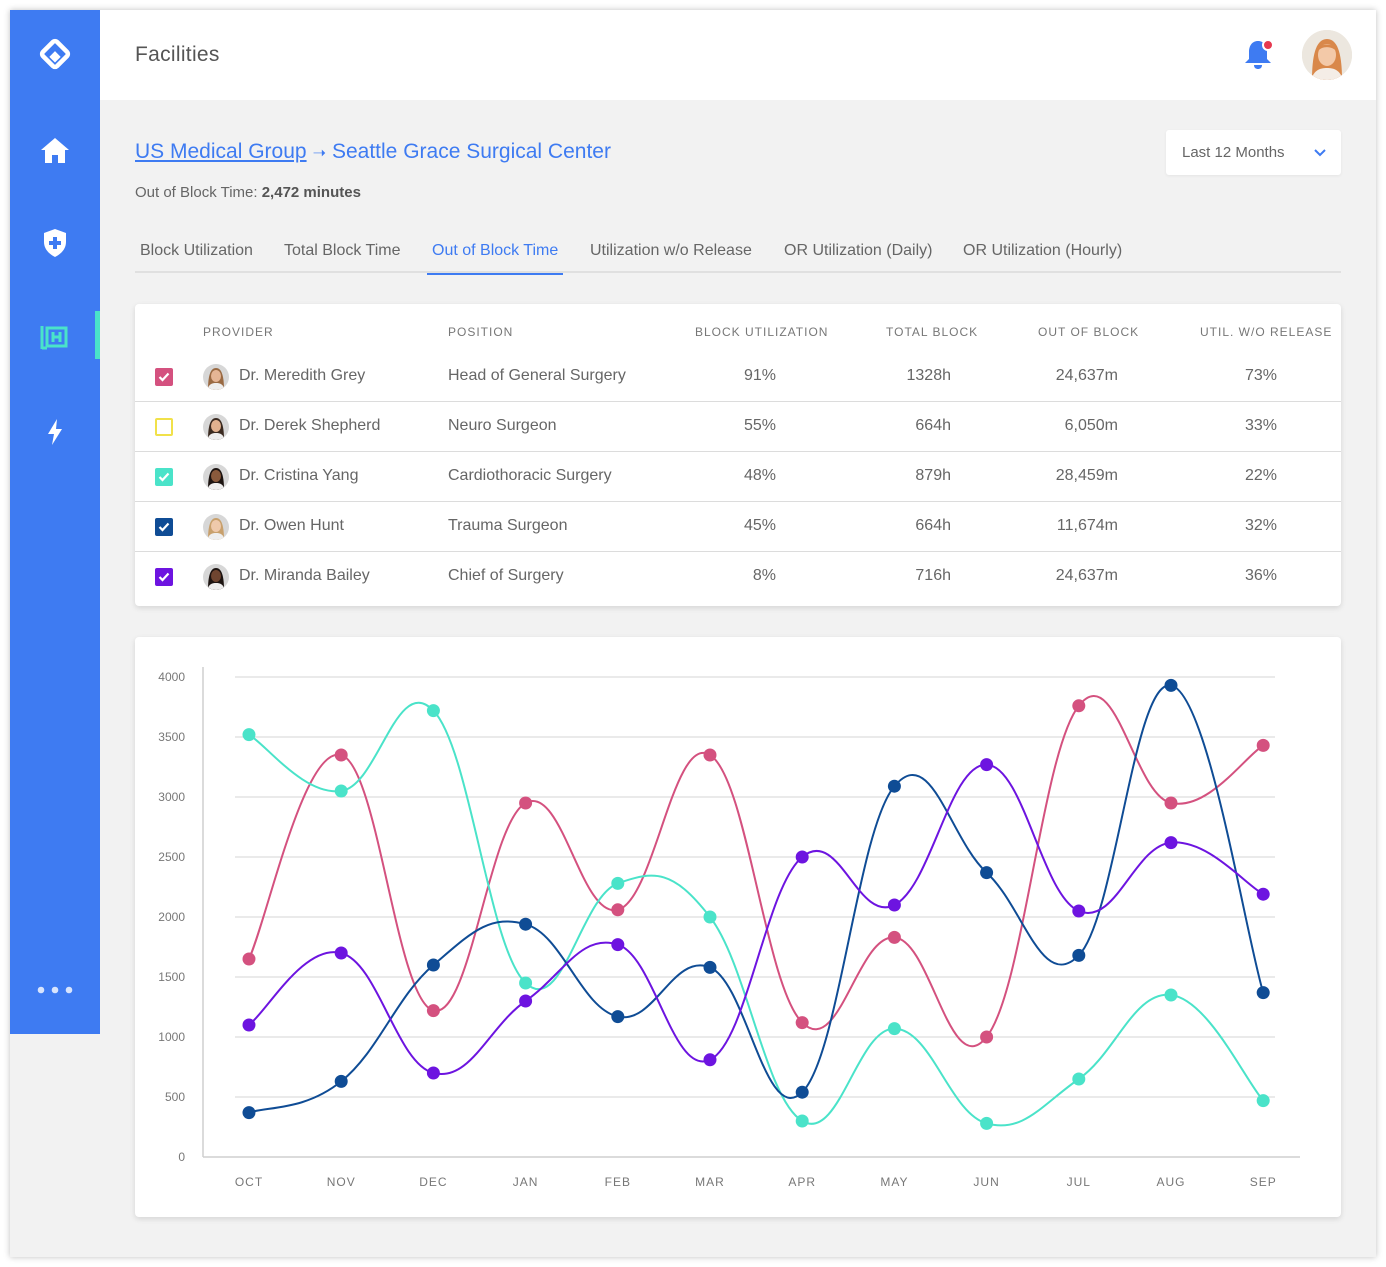 The height and width of the screenshot is (1267, 1386). I want to click on sidebar, so click(55, 522).